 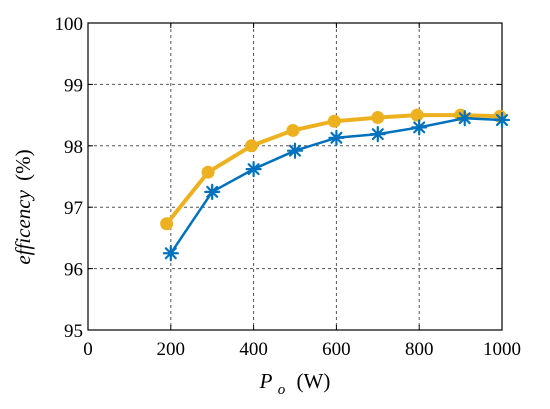 What do you see at coordinates (502, 349) in the screenshot?
I see `x-tick-label: 1000` at bounding box center [502, 349].